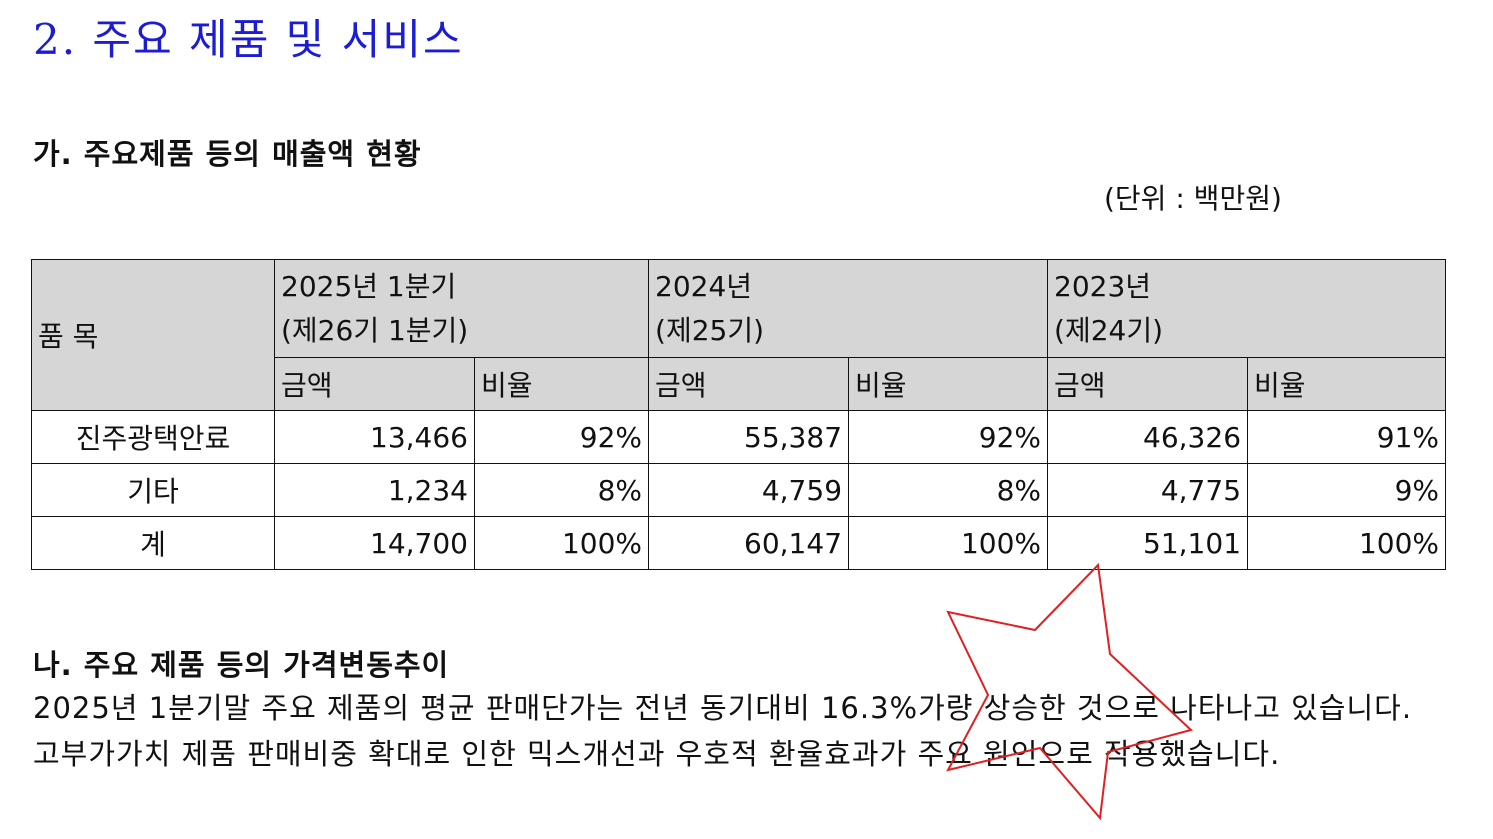 Image resolution: width=1493 pixels, height=839 pixels. Describe the element at coordinates (1069, 691) in the screenshot. I see `star-outline-shape` at that location.